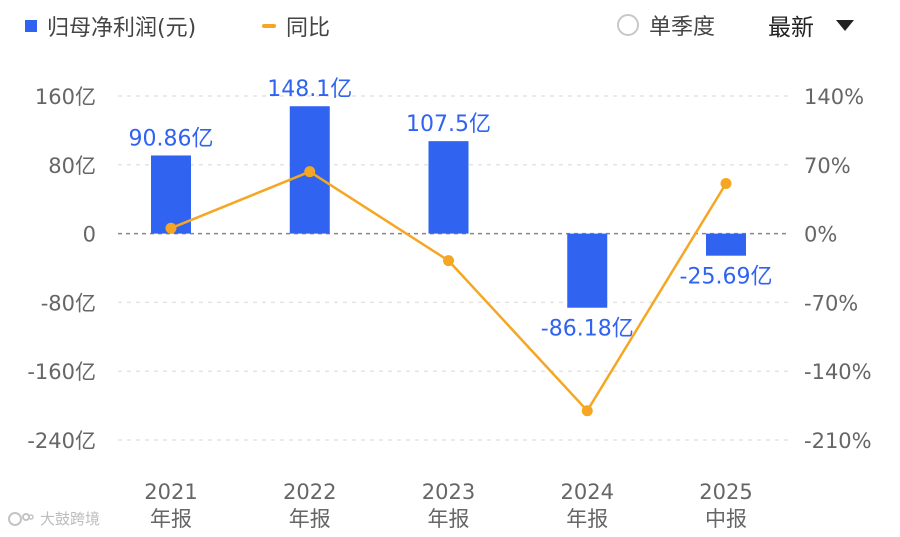 This screenshot has height=537, width=900. Describe the element at coordinates (838, 441) in the screenshot. I see `right-axis-tick-label: -210%` at that location.